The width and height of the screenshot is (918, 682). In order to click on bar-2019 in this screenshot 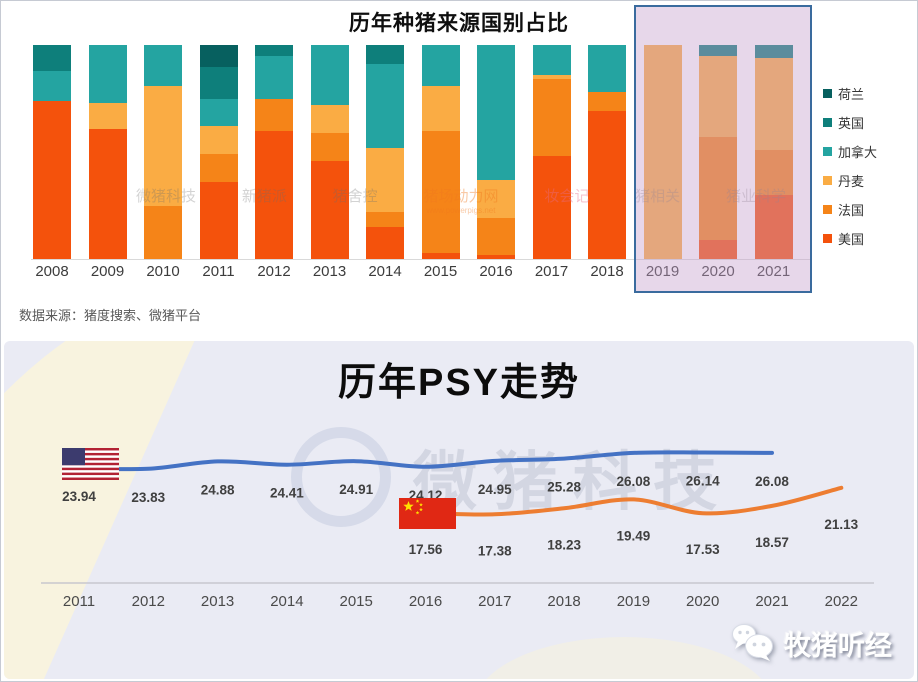, I will do `click(662, 152)`.